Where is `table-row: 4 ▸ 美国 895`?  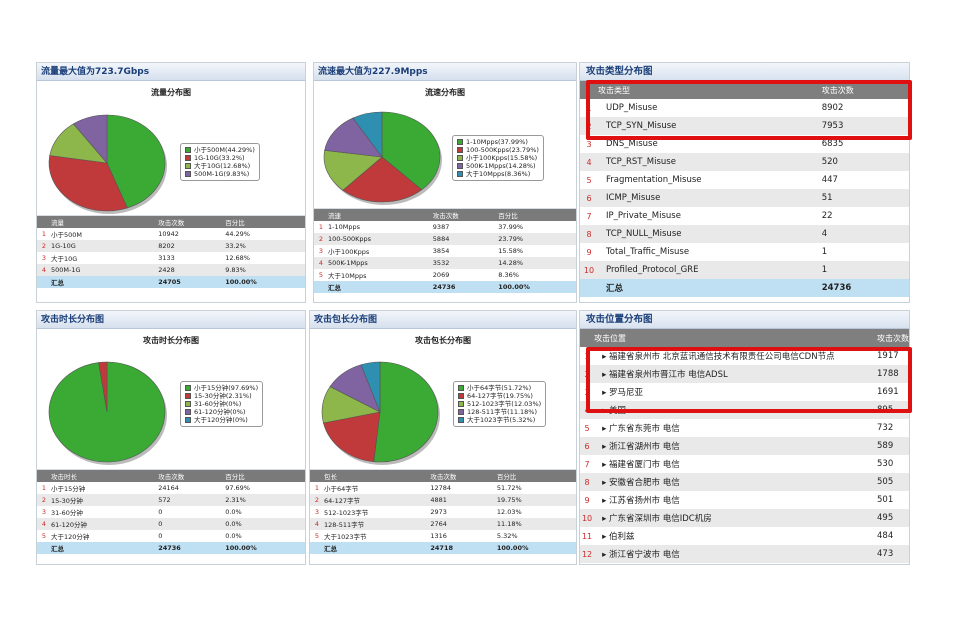
table-row: 4 ▸ 美国 895 is located at coordinates (744, 410).